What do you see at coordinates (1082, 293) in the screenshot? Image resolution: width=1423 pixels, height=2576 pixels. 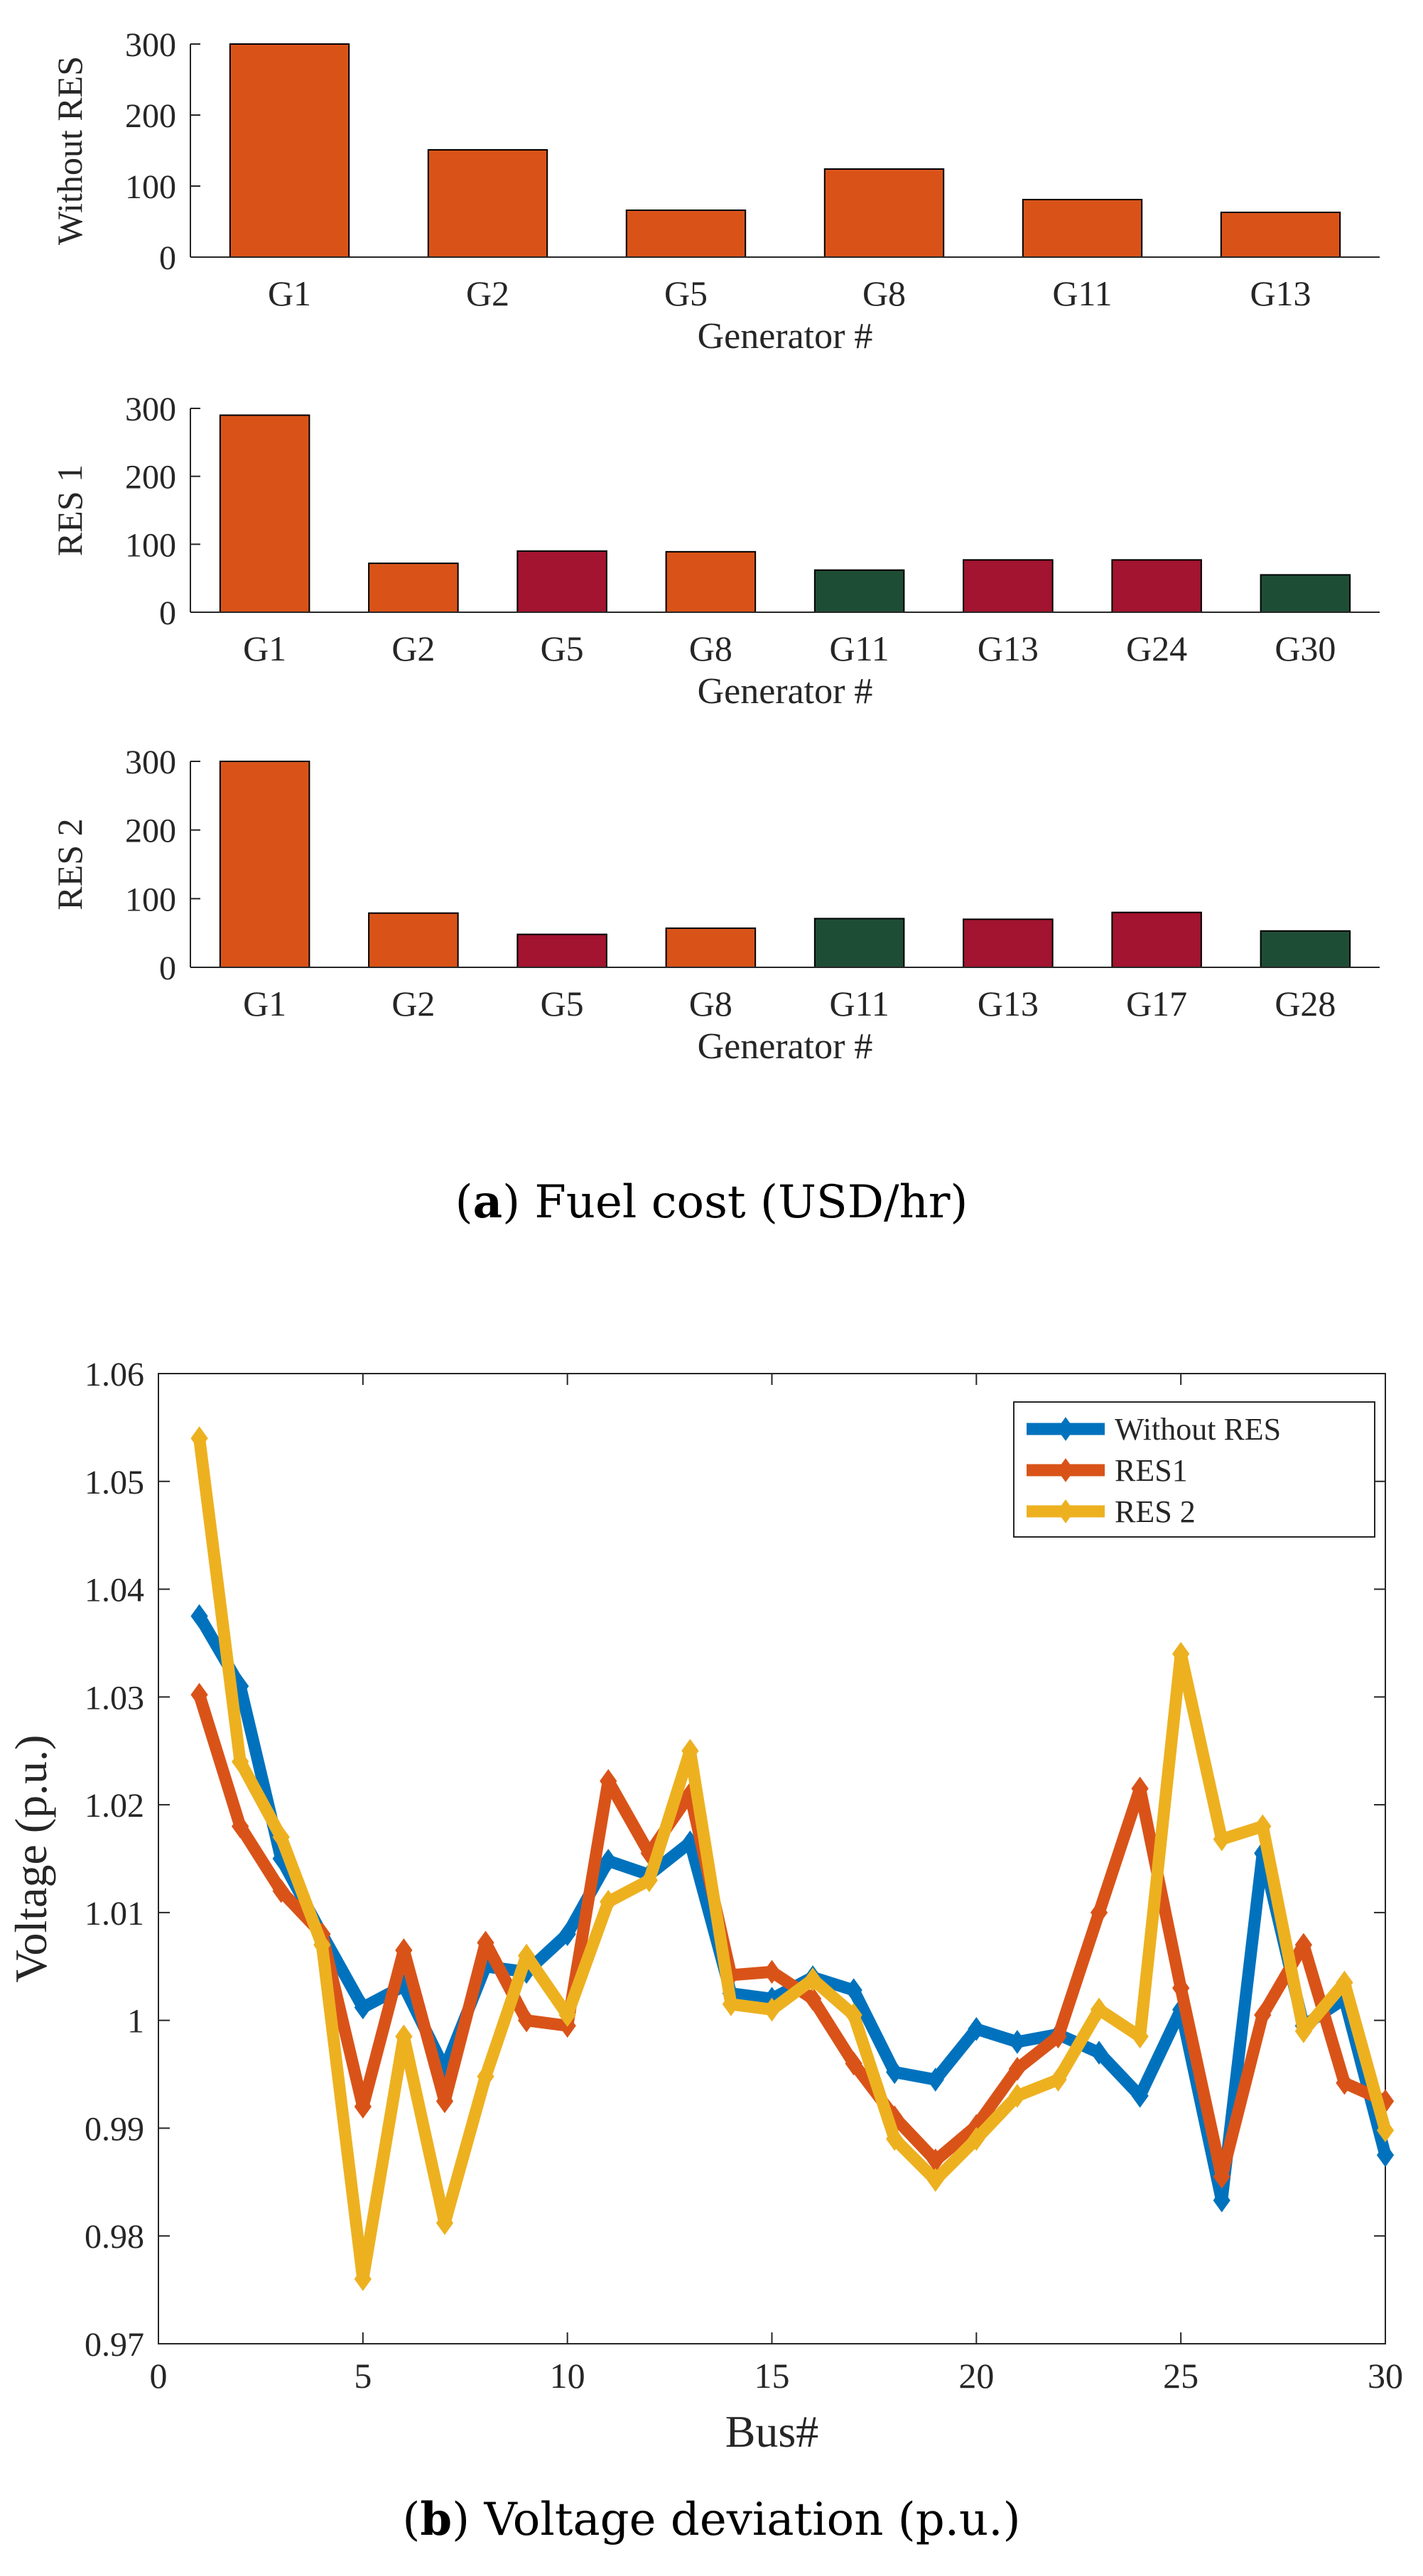 I see `x-tick-label-G11: G11` at bounding box center [1082, 293].